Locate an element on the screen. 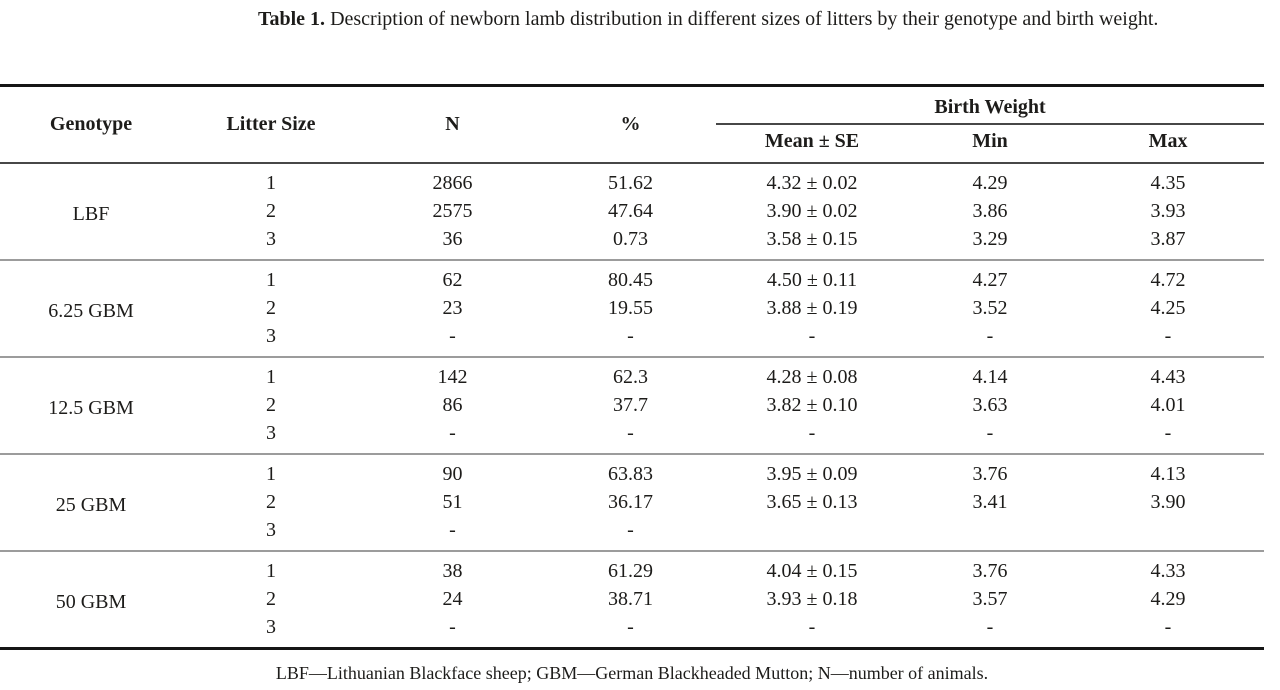 The width and height of the screenshot is (1280, 690). table-row: 50 GBM 1 38 61.29 4.04 ± 0.15 3.76 4.33 is located at coordinates (632, 582).